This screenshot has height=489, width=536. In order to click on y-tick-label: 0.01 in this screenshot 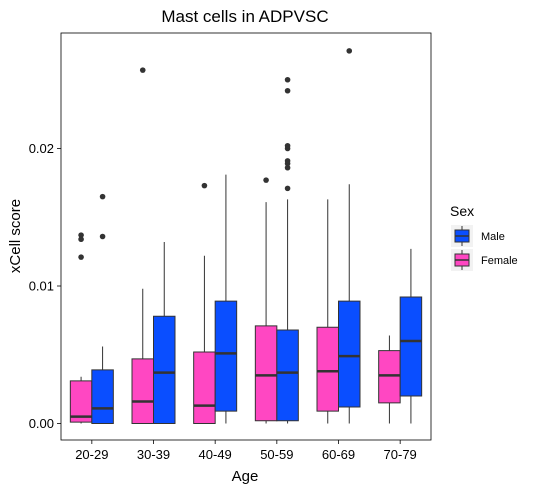, I will do `click(41, 286)`.